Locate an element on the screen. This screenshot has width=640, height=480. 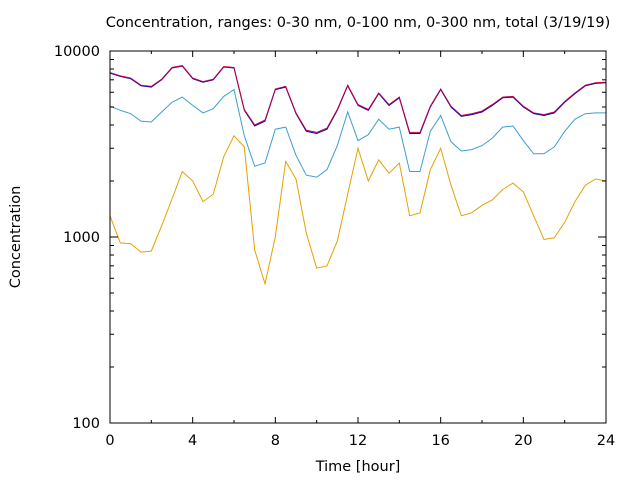
x-tick-label: 16 is located at coordinates (440, 441).